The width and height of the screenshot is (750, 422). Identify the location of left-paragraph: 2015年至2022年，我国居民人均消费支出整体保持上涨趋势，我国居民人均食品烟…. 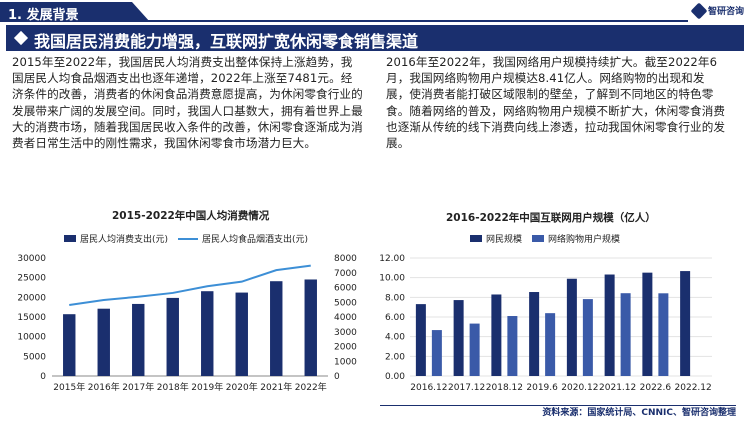
(187, 103).